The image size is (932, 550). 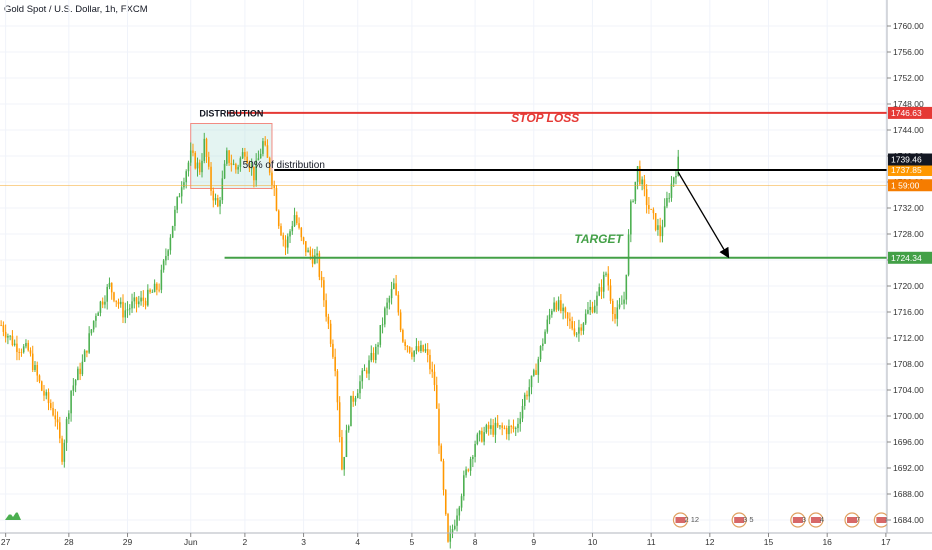 I want to click on mid-distribution-price-tag, so click(x=910, y=169).